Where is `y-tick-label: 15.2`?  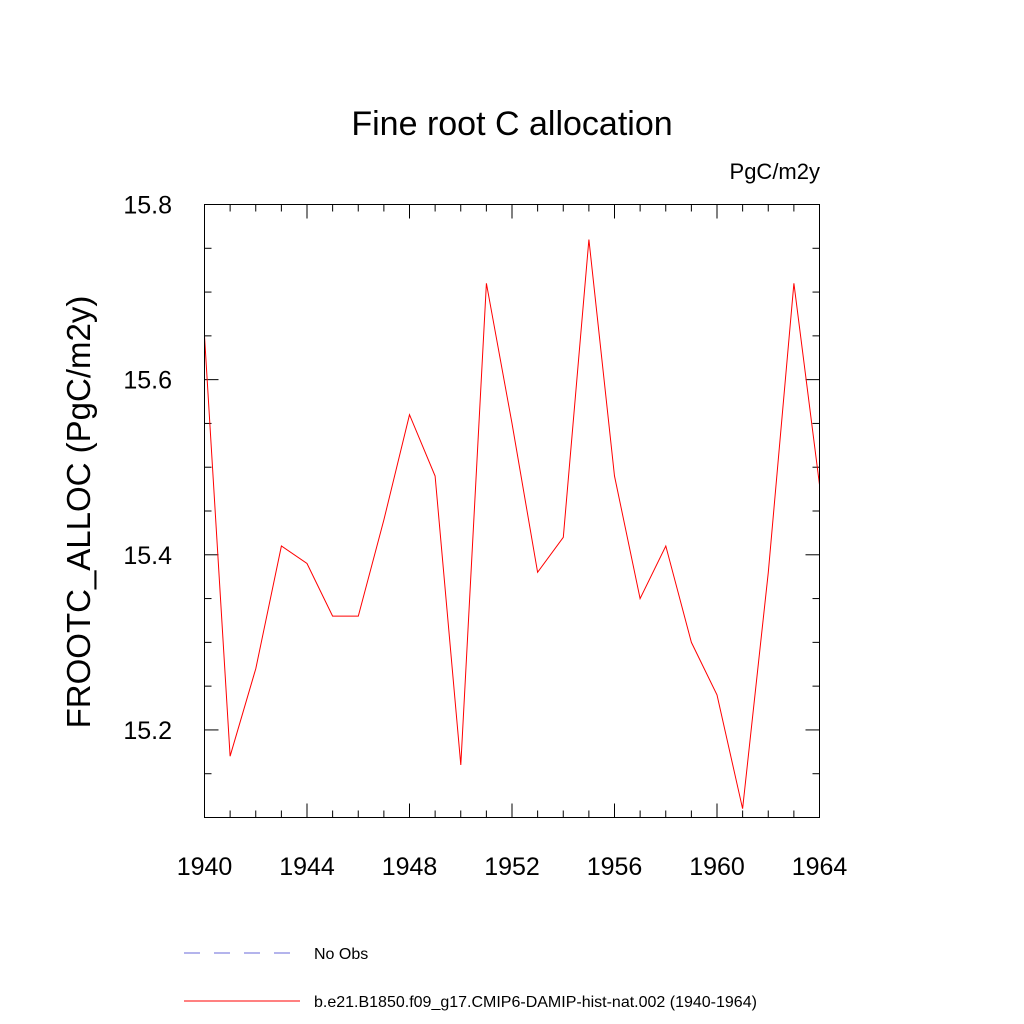 y-tick-label: 15.2 is located at coordinates (147, 731).